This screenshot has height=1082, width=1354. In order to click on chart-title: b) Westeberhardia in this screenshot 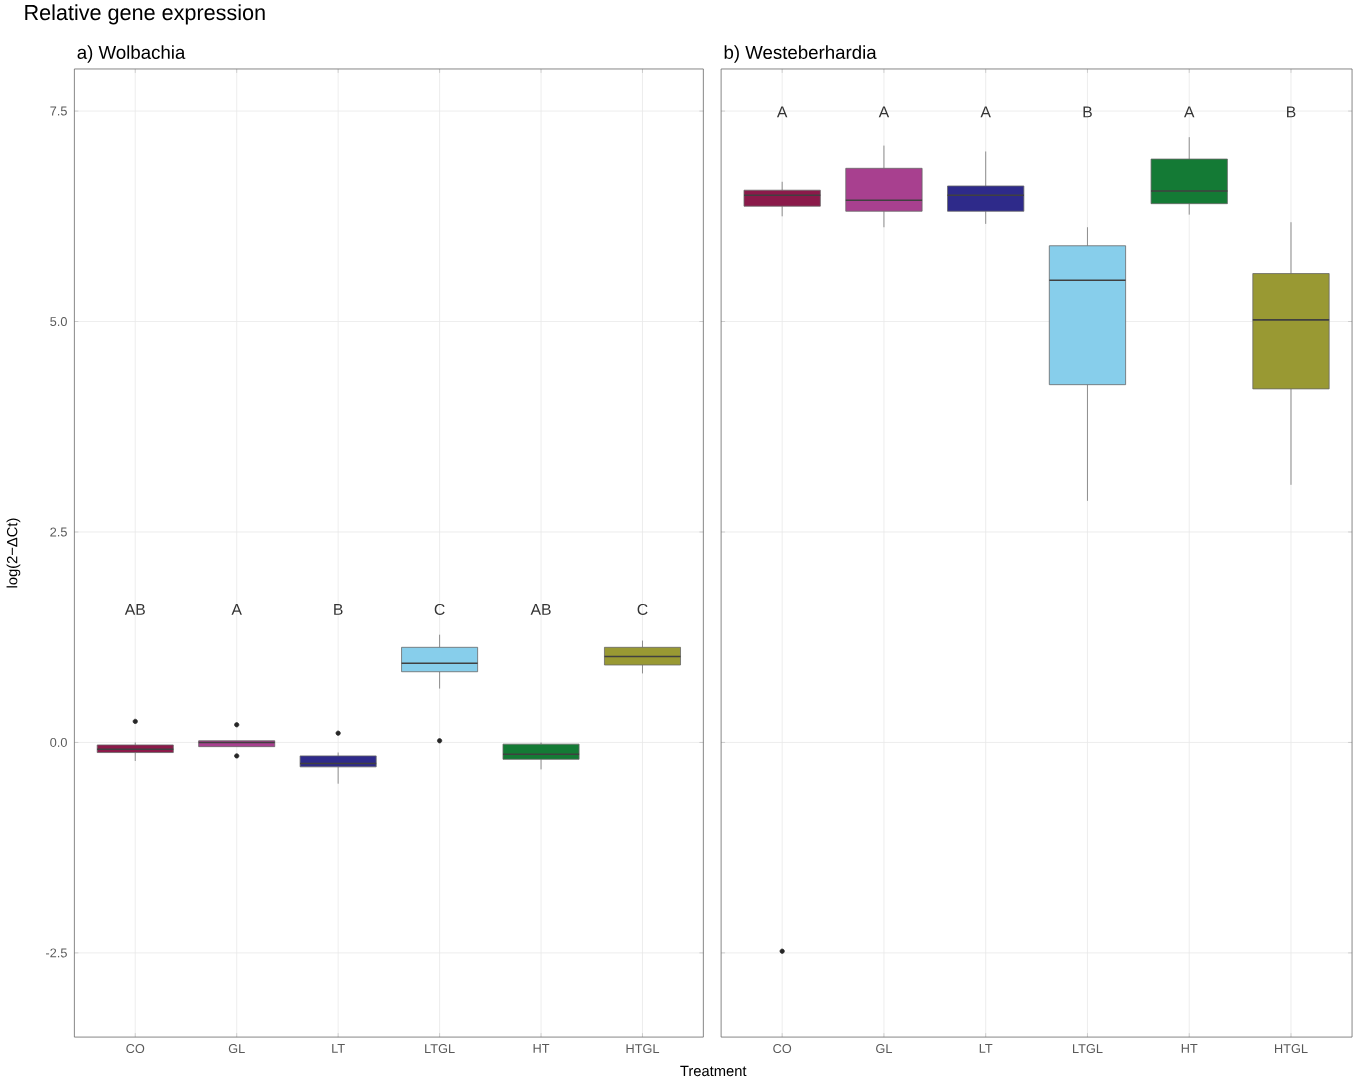, I will do `click(800, 54)`.